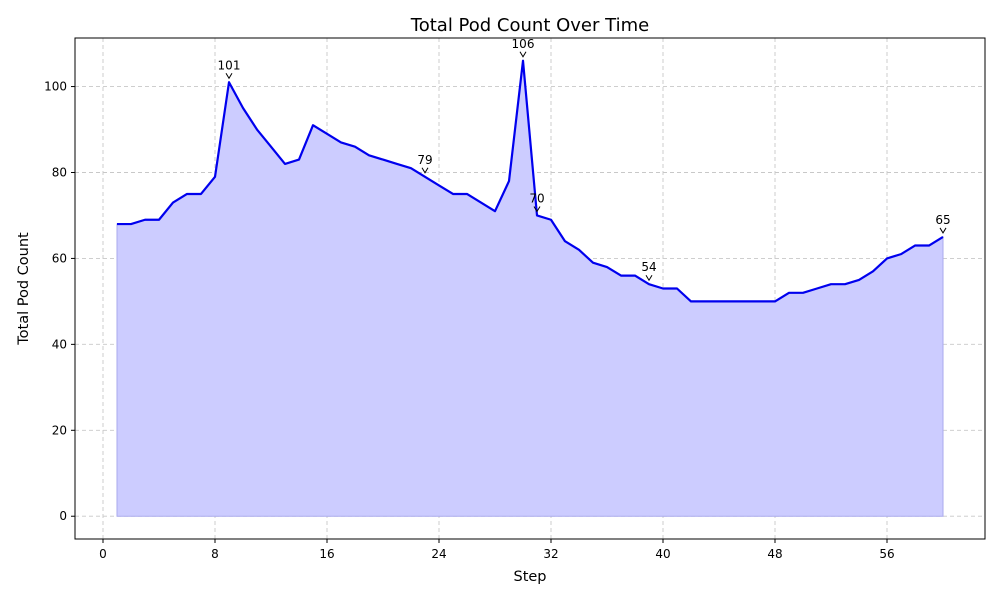  What do you see at coordinates (326, 554) in the screenshot?
I see `x-tick-label: 16` at bounding box center [326, 554].